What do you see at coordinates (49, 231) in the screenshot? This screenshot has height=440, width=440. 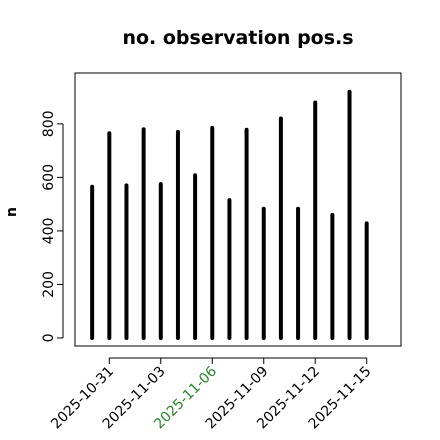 I see `y-tick-label: 400` at bounding box center [49, 231].